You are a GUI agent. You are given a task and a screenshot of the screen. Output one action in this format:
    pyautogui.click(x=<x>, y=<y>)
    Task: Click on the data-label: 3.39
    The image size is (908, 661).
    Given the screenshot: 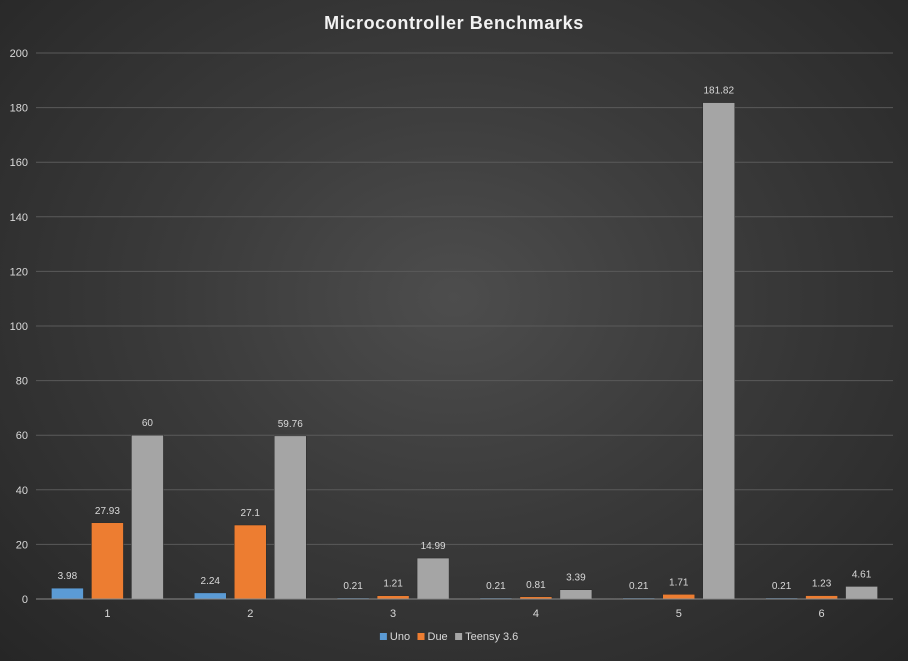 What is the action you would take?
    pyautogui.click(x=576, y=578)
    